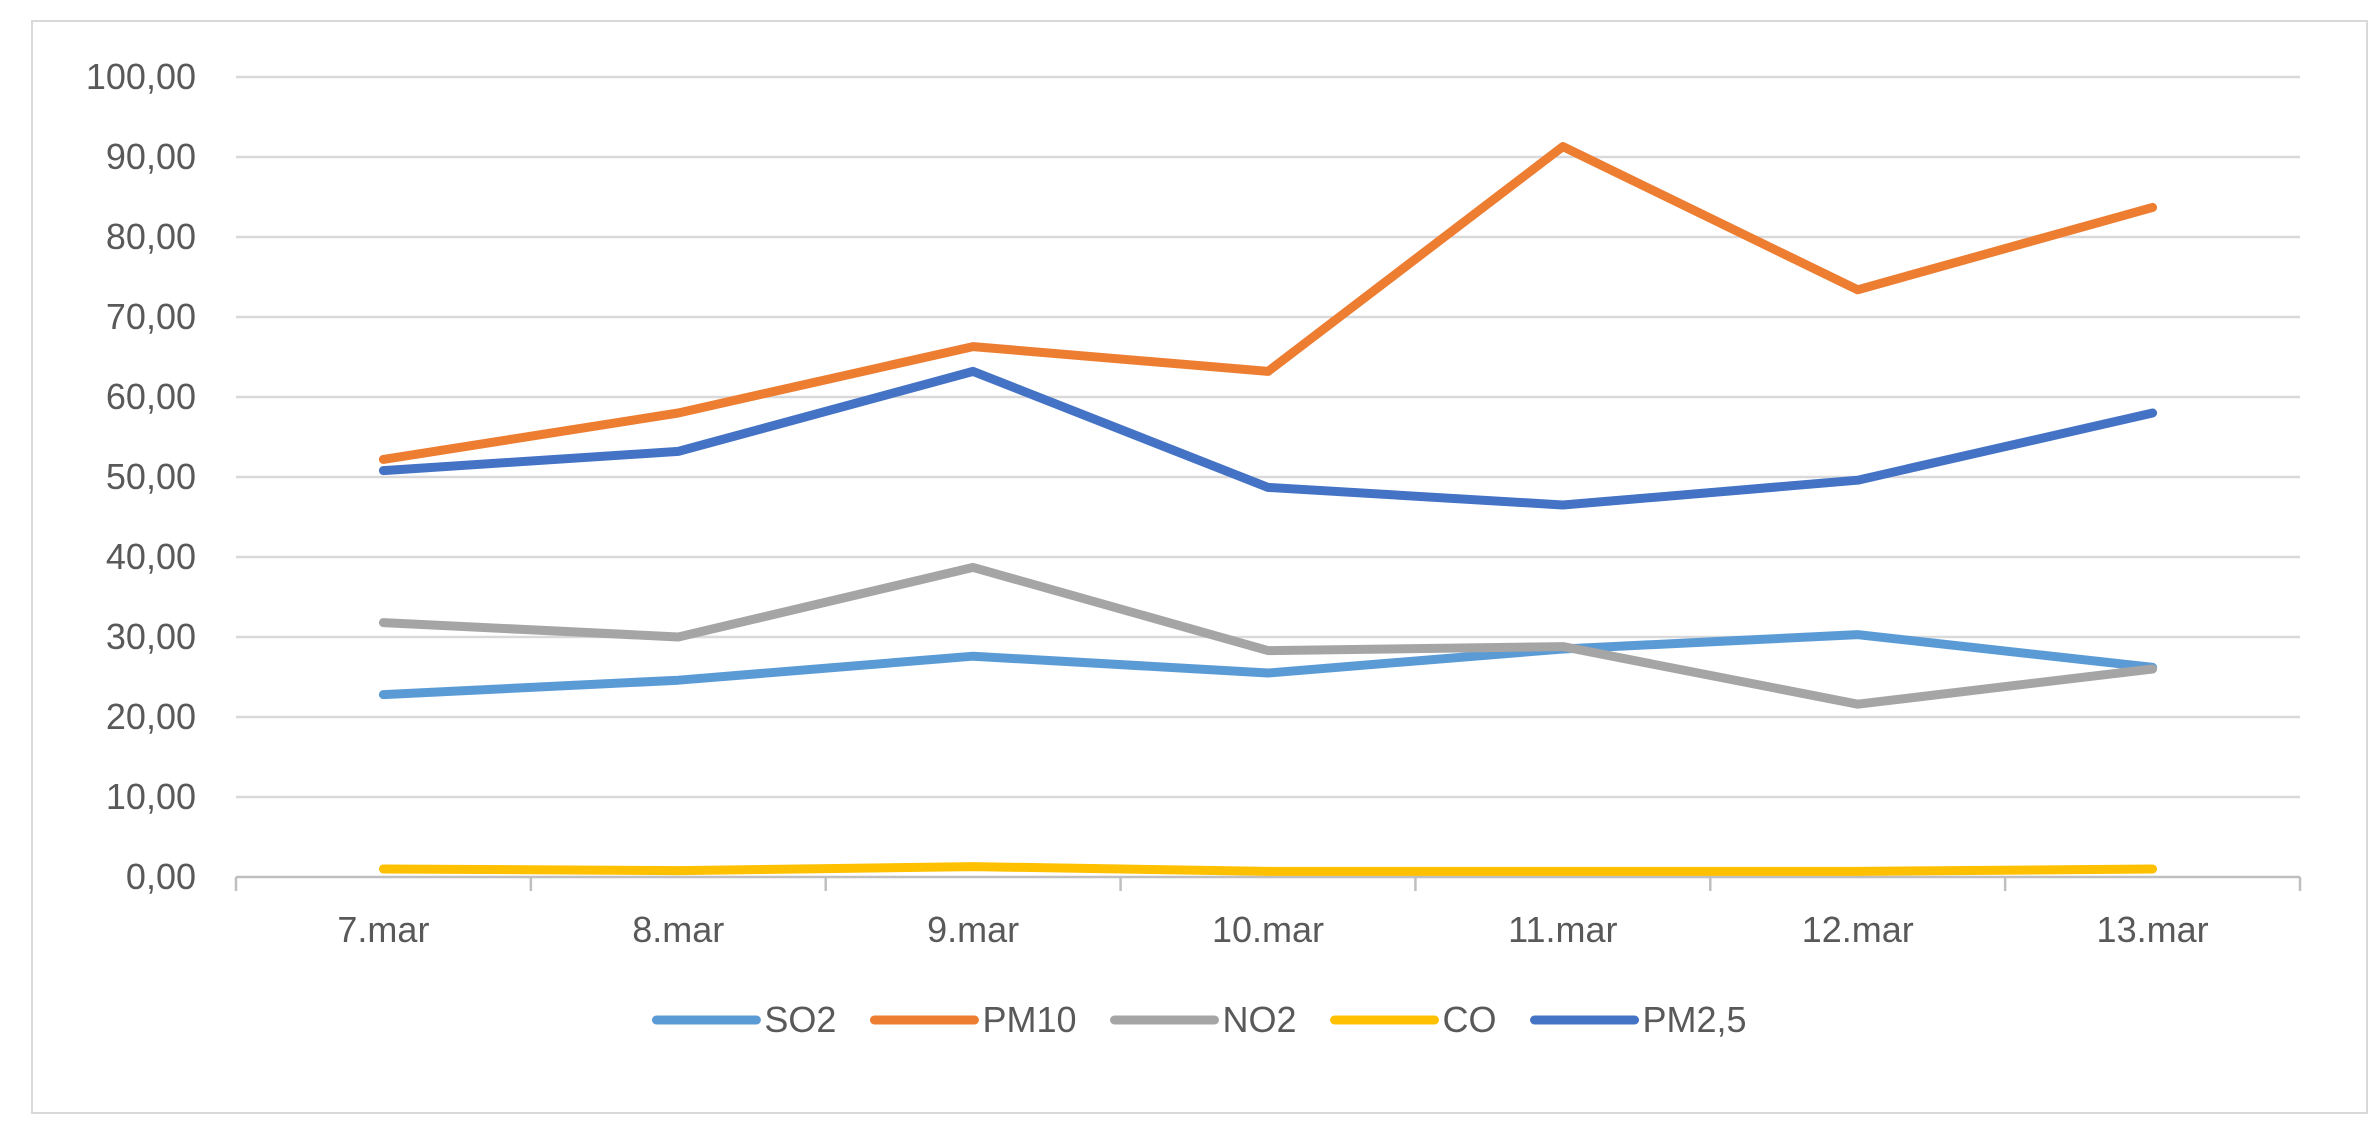  Describe the element at coordinates (1268, 869) in the screenshot. I see `series-line-co` at that location.